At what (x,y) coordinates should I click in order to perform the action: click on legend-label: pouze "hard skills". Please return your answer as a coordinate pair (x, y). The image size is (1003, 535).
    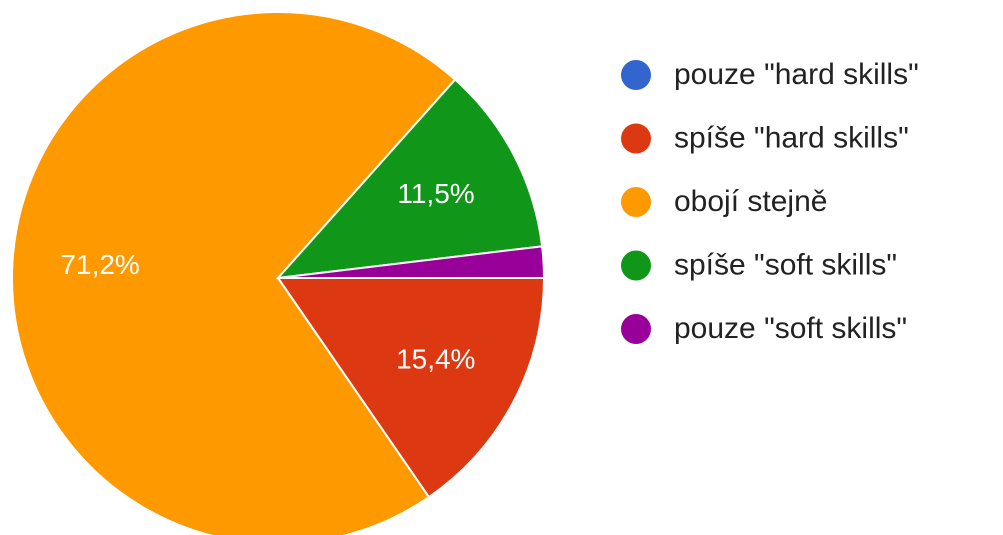
    Looking at the image, I should click on (796, 74).